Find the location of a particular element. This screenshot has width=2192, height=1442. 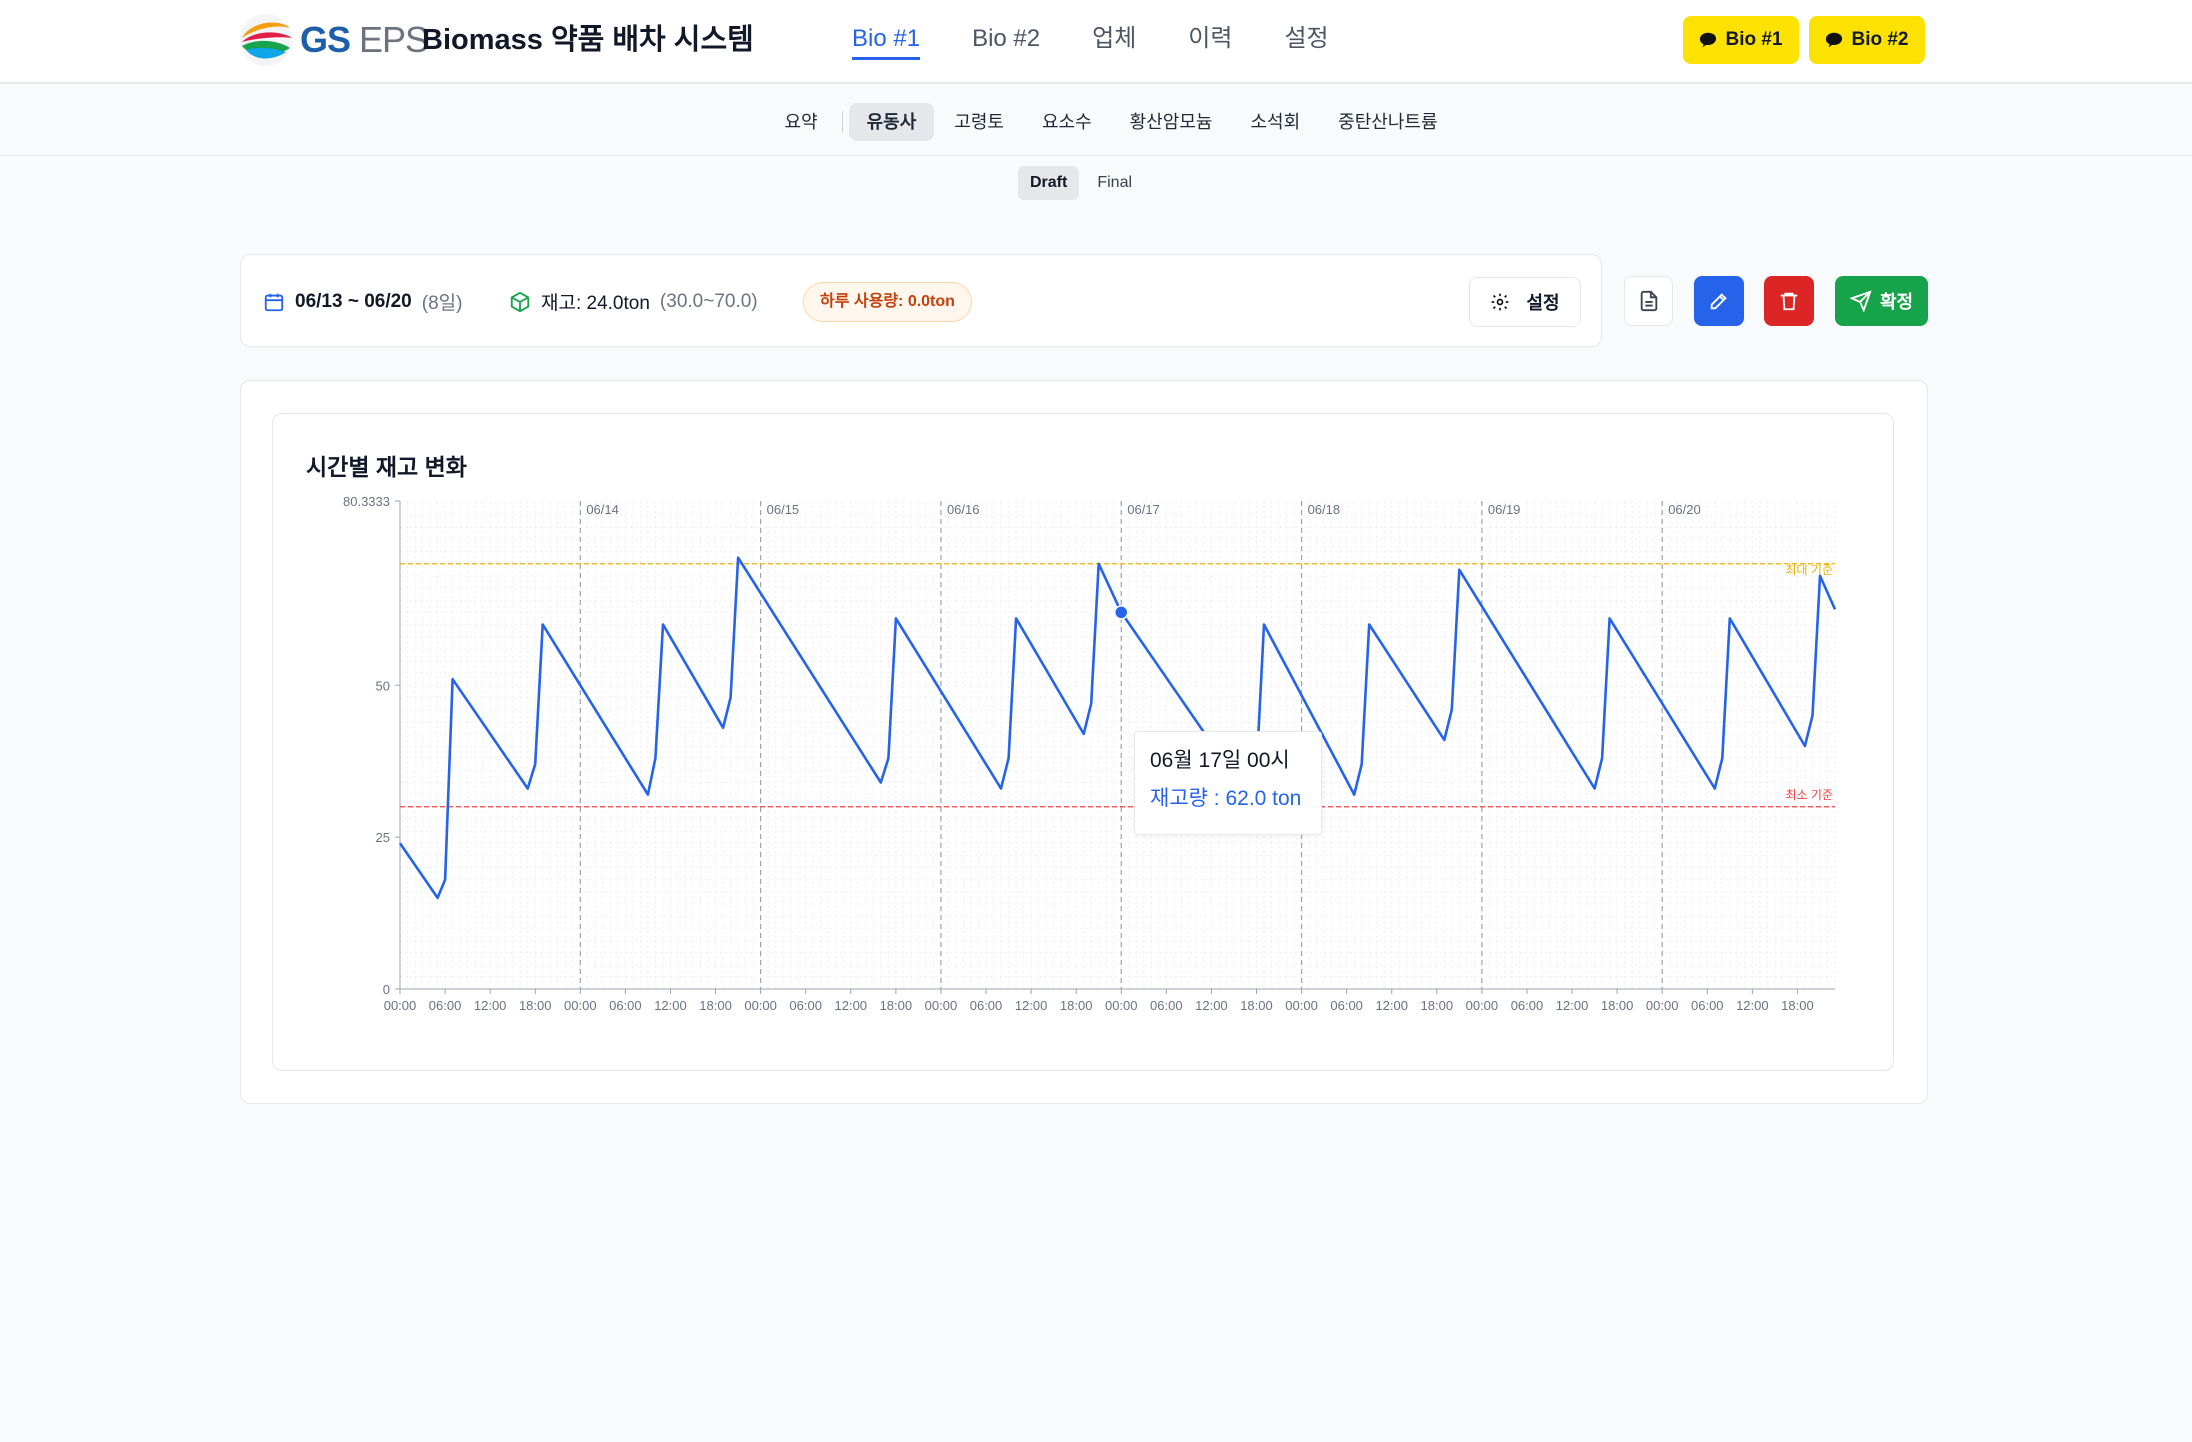

tab-company: 업체 is located at coordinates (1114, 38).